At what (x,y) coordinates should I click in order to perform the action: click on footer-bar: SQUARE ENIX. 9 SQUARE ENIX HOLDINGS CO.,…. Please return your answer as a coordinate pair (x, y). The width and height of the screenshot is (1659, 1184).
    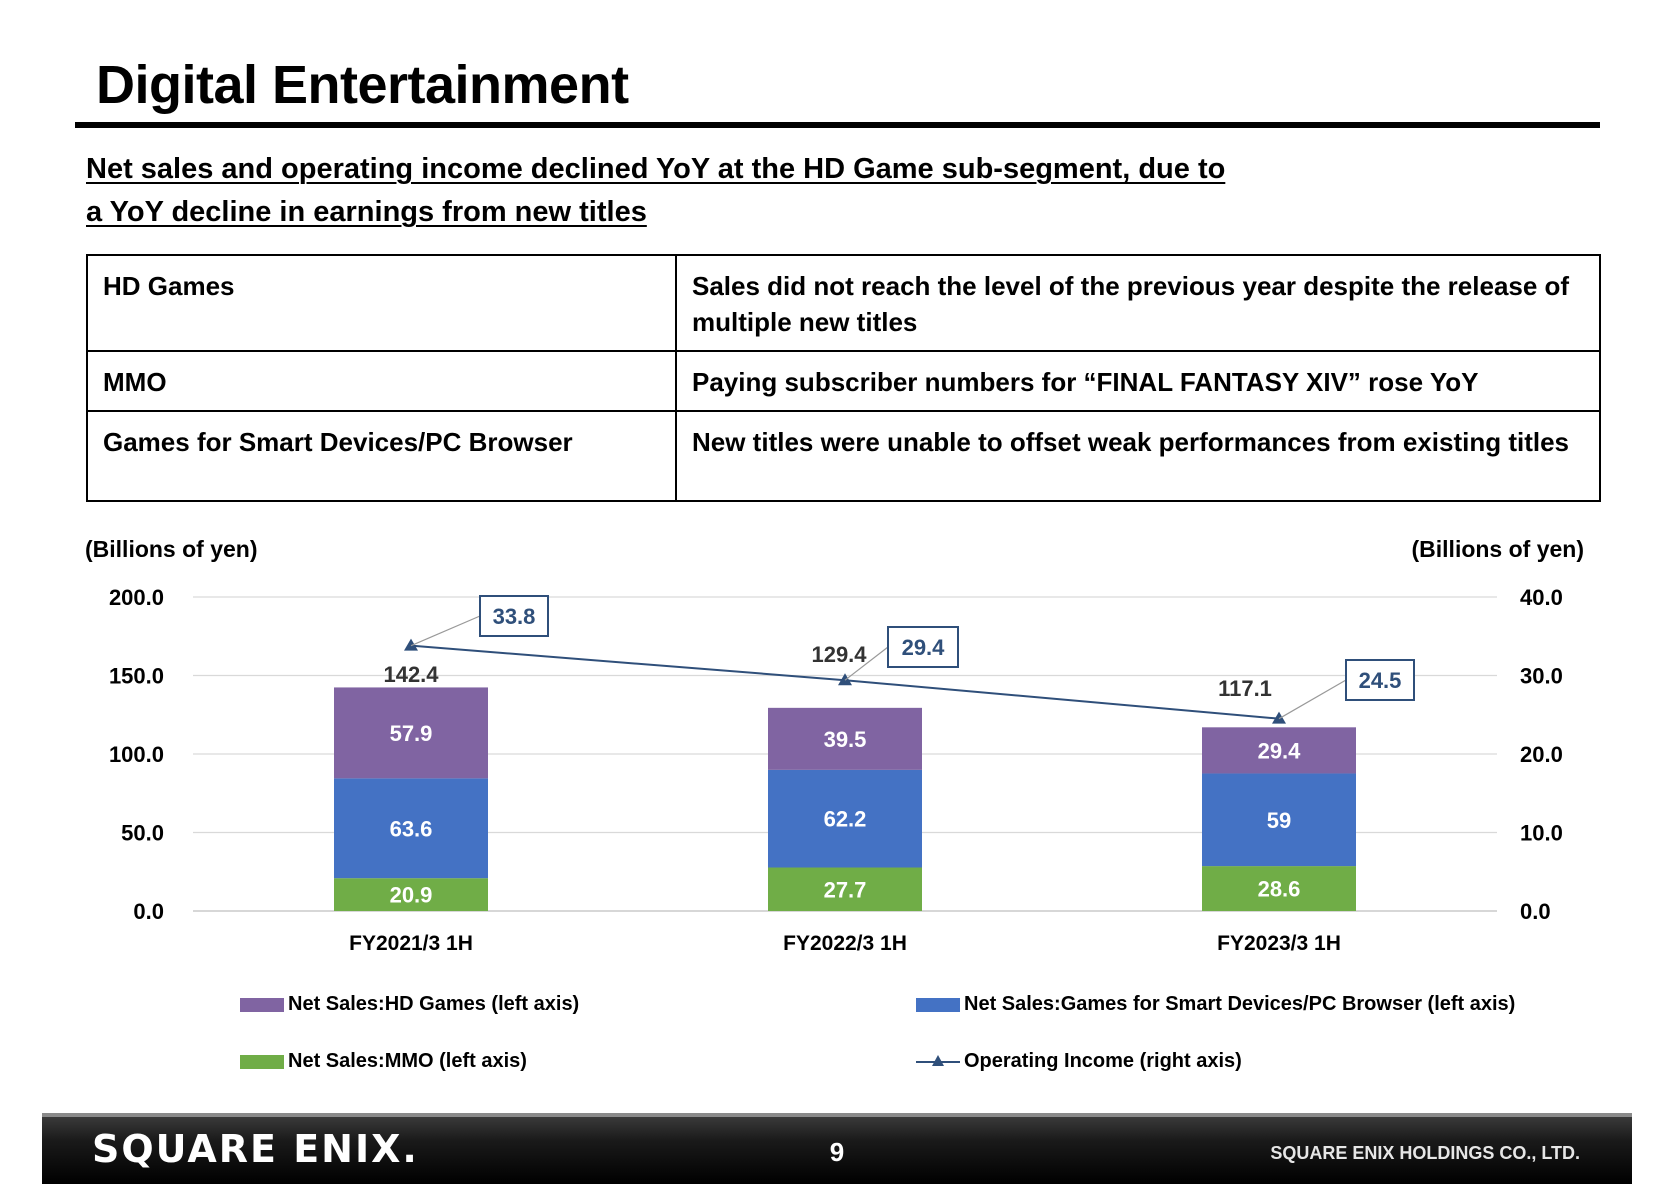
    Looking at the image, I should click on (837, 1148).